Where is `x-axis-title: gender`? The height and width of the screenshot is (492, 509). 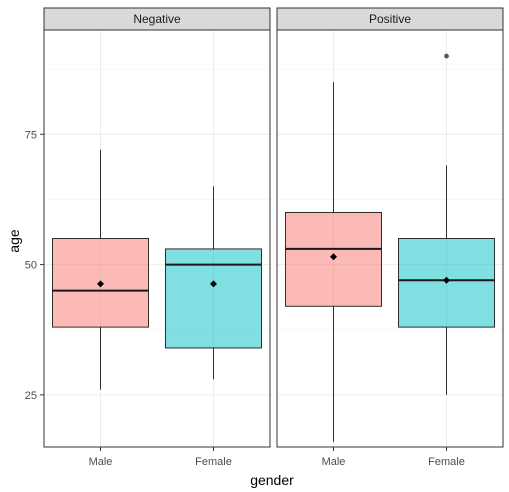 x-axis-title: gender is located at coordinates (272, 480).